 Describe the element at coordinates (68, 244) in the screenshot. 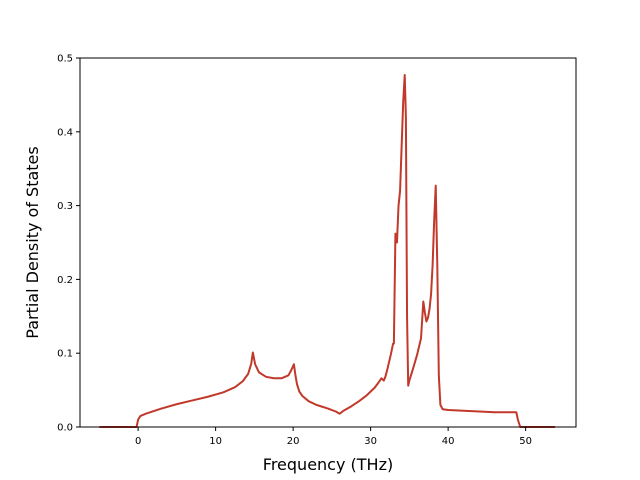

I see `y-axis-ticks: 0.0 0.1 0.2 0.3 0.4 0.5` at that location.